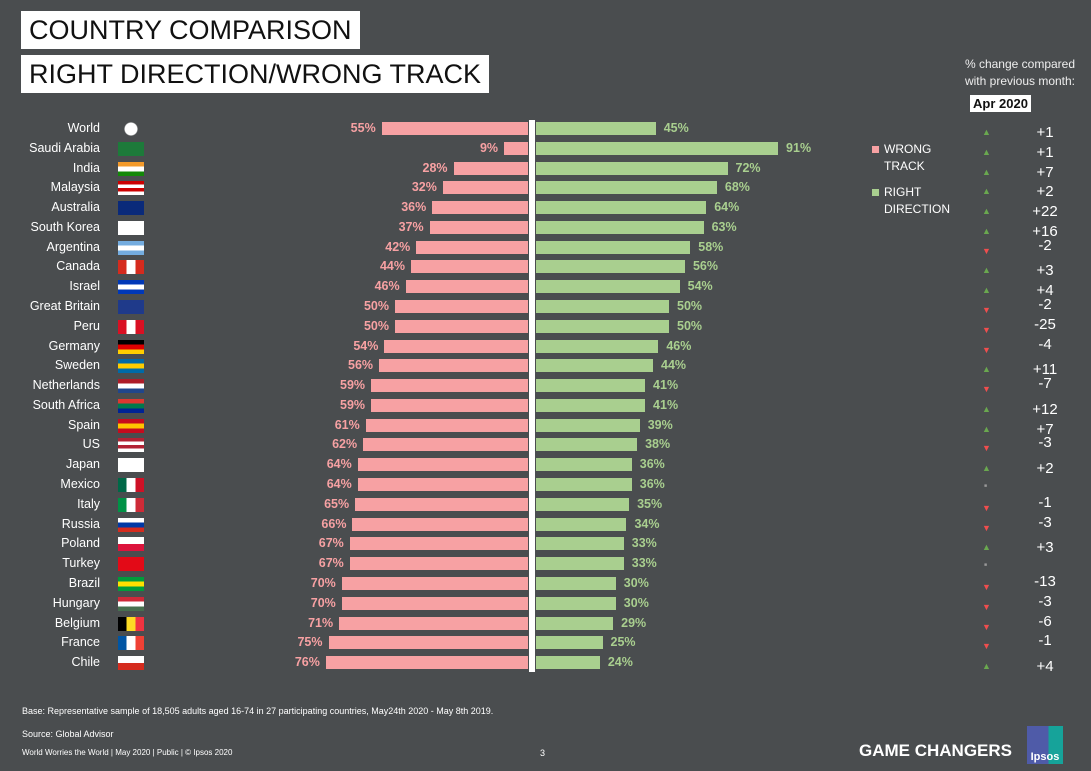  What do you see at coordinates (1045, 502) in the screenshot?
I see `change-value: -1` at bounding box center [1045, 502].